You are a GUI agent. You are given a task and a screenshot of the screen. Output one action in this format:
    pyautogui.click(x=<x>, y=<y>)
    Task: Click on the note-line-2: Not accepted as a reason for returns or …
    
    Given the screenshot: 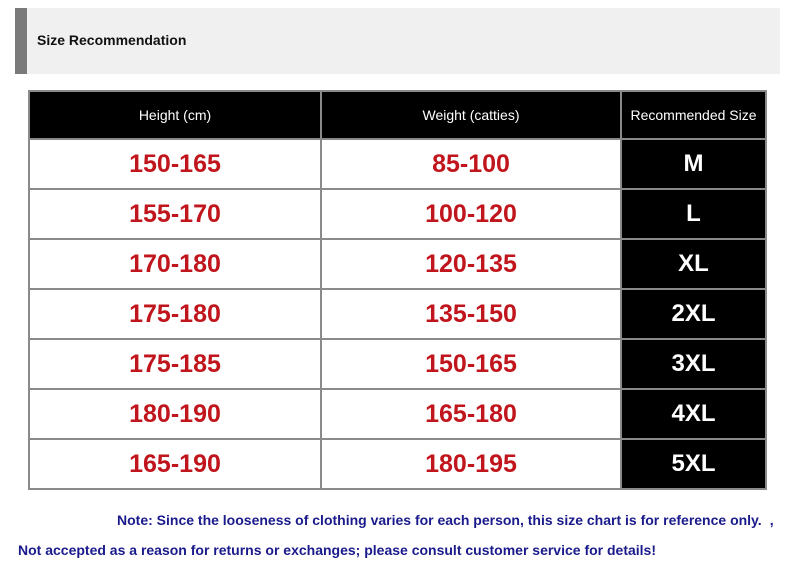 What is the action you would take?
    pyautogui.click(x=337, y=550)
    